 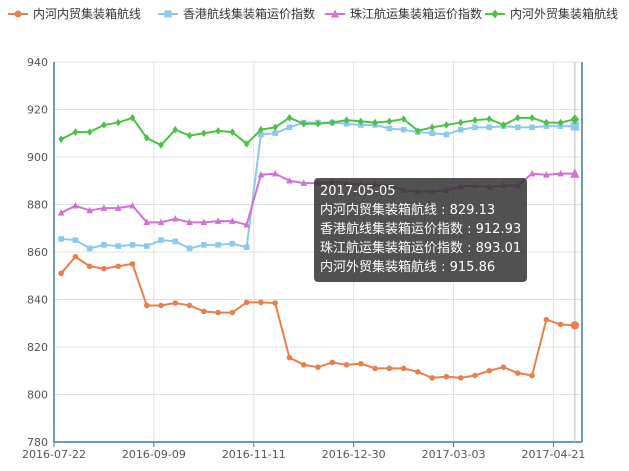 What do you see at coordinates (358, 191) in the screenshot?
I see `tooltip-title: 2017-05-05` at bounding box center [358, 191].